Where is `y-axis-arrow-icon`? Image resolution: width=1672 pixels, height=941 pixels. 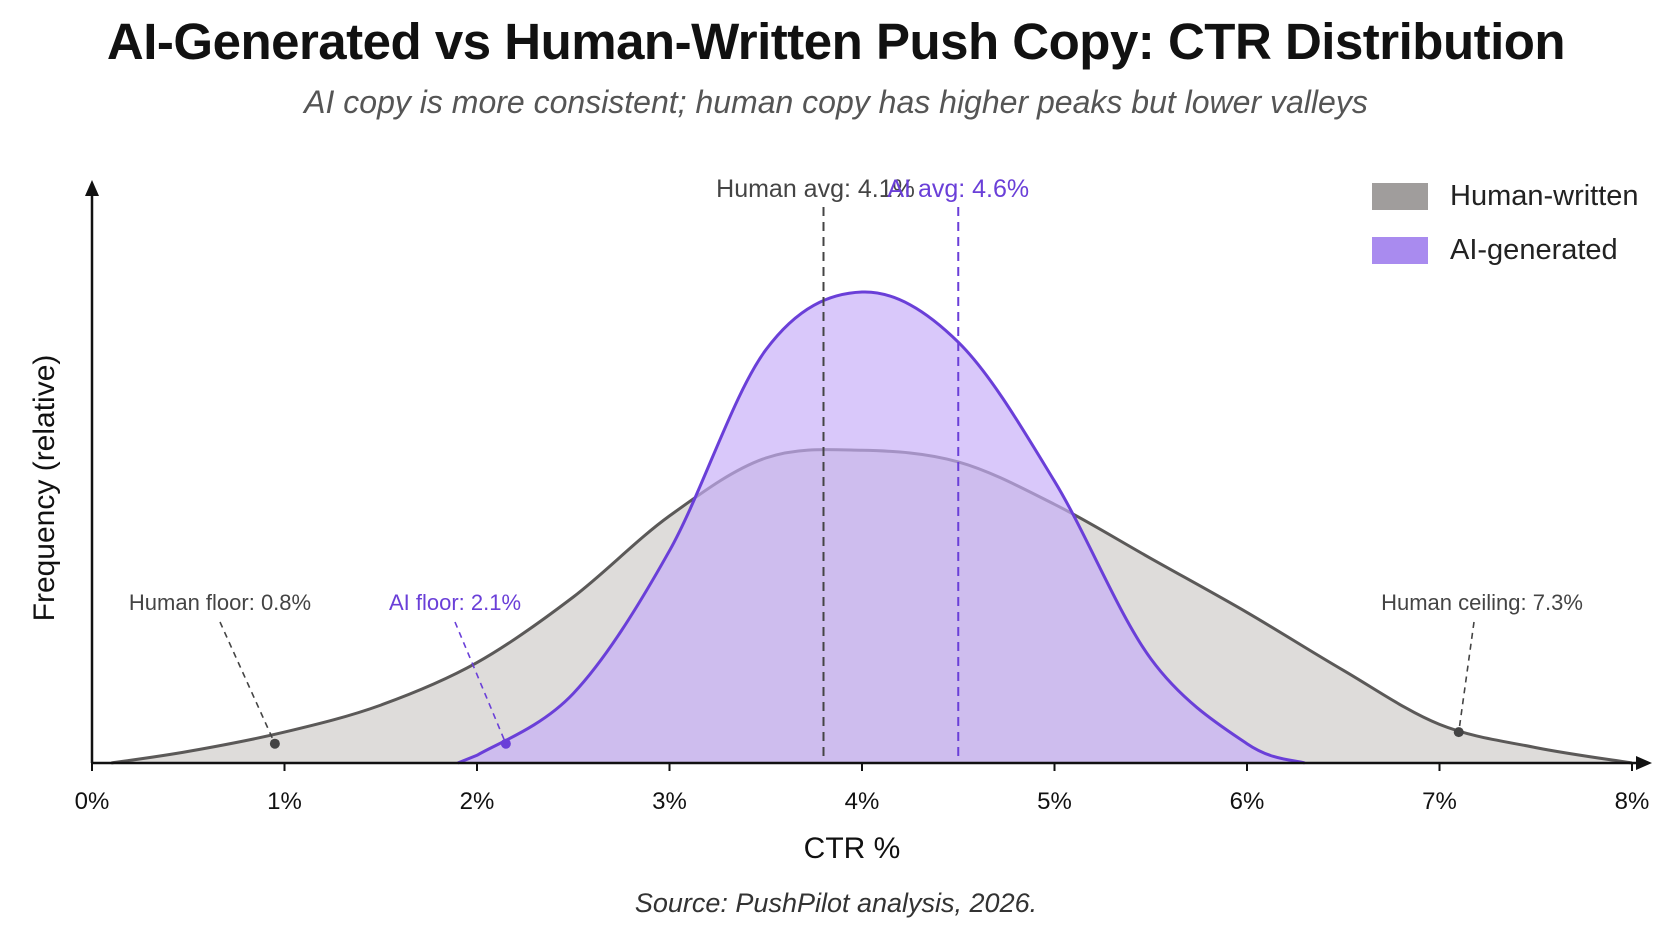
y-axis-arrow-icon is located at coordinates (92, 188).